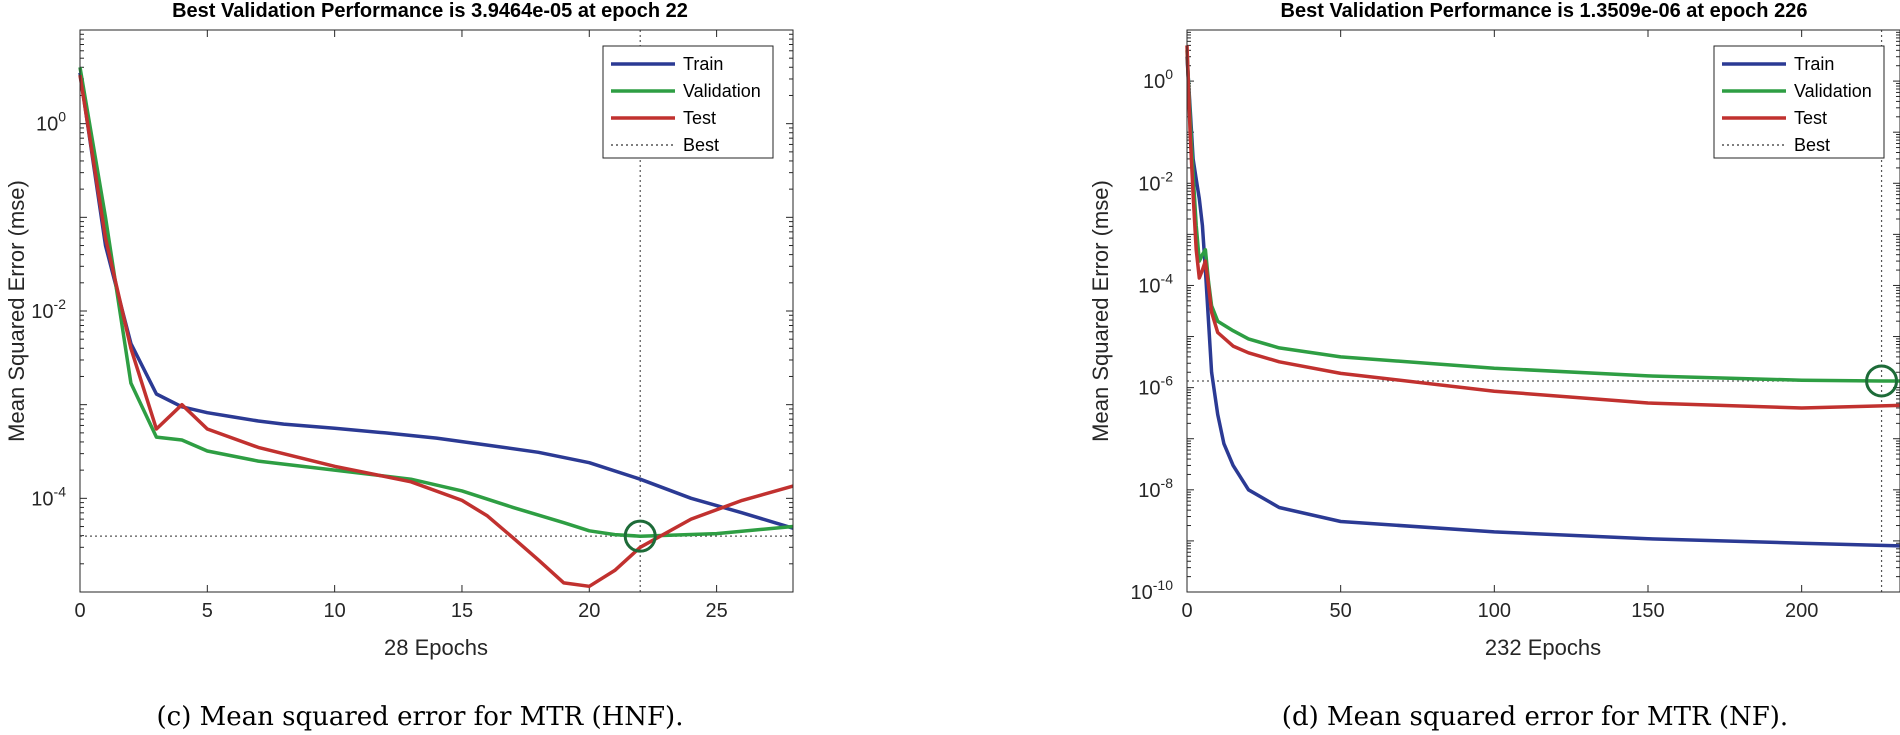 The height and width of the screenshot is (735, 1900). What do you see at coordinates (335, 611) in the screenshot?
I see `x-tick-label: 10` at bounding box center [335, 611].